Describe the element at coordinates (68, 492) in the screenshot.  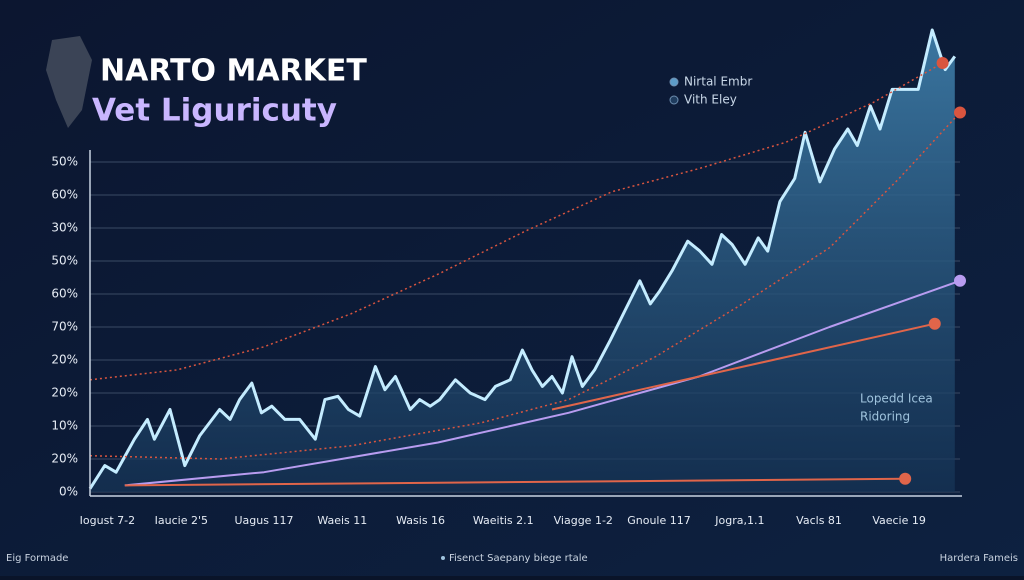
I see `y-tick-label: 0%` at that location.